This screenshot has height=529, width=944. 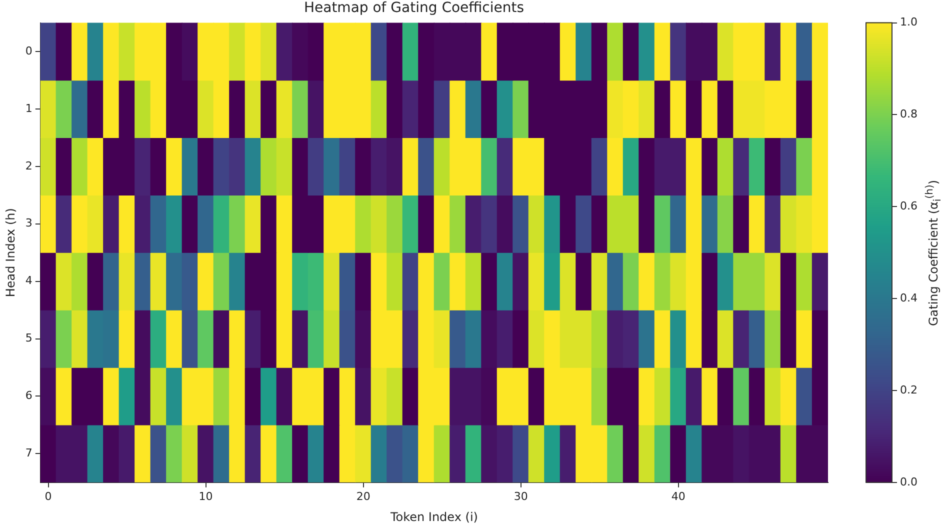 What do you see at coordinates (28, 281) in the screenshot?
I see `y-tick-label: 4` at bounding box center [28, 281].